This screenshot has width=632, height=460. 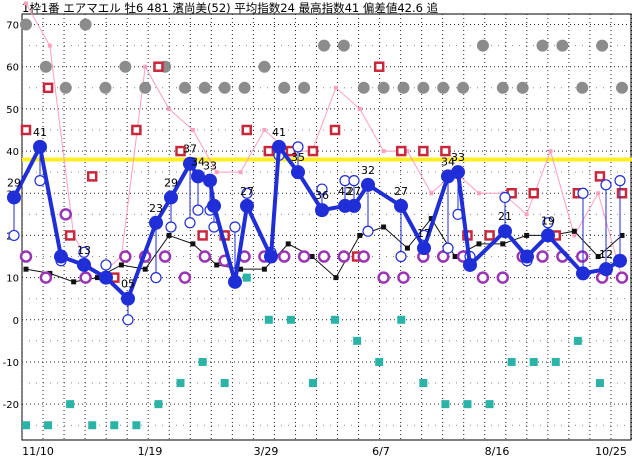 What do you see at coordinates (606, 254) in the screenshot?
I see `main-index-label: 12` at bounding box center [606, 254].